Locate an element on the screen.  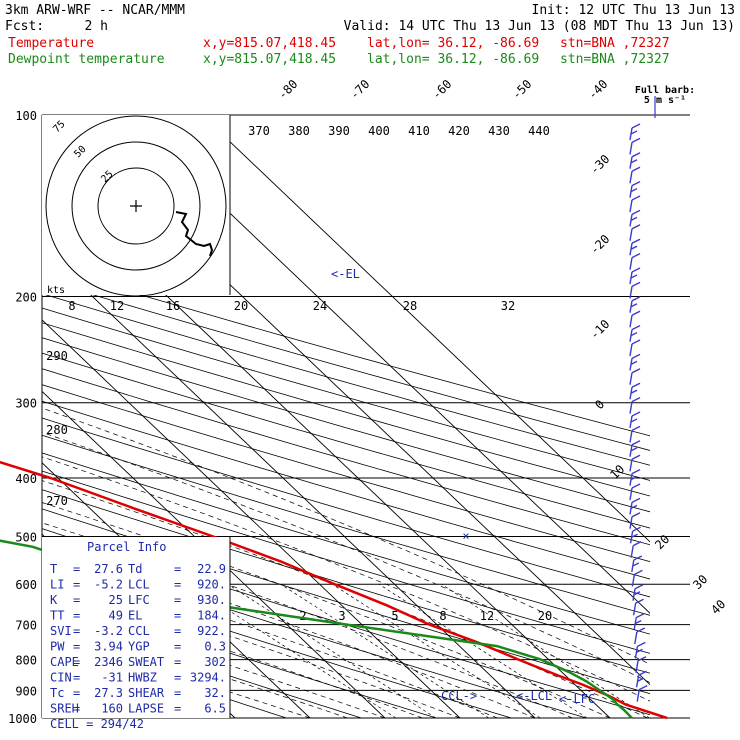
lfc-annotation: <-LFC is located at coordinates (577, 699).